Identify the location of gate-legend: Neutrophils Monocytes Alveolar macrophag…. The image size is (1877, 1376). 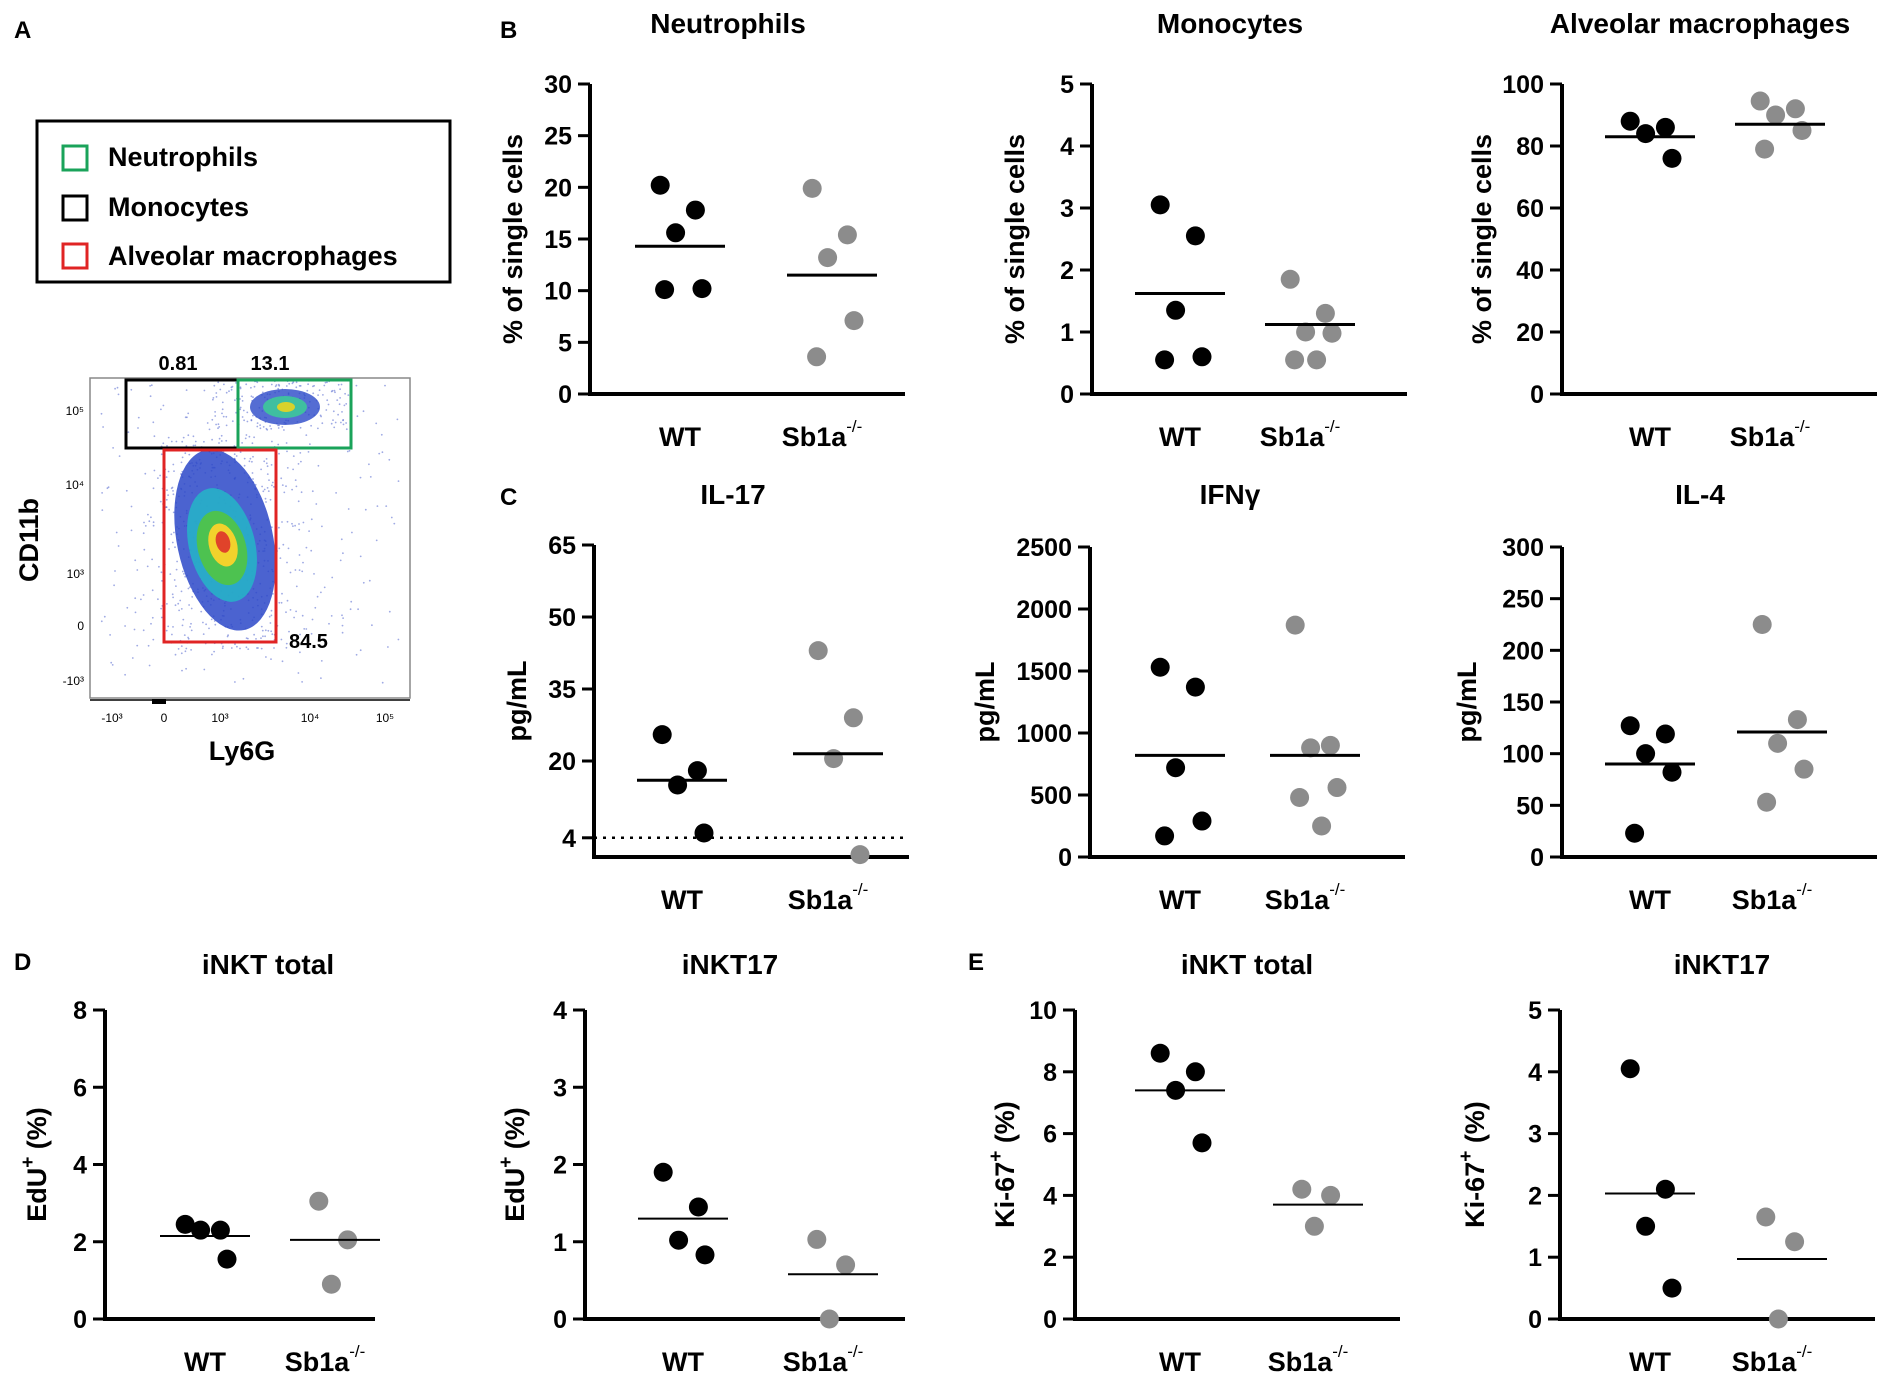
(243, 201).